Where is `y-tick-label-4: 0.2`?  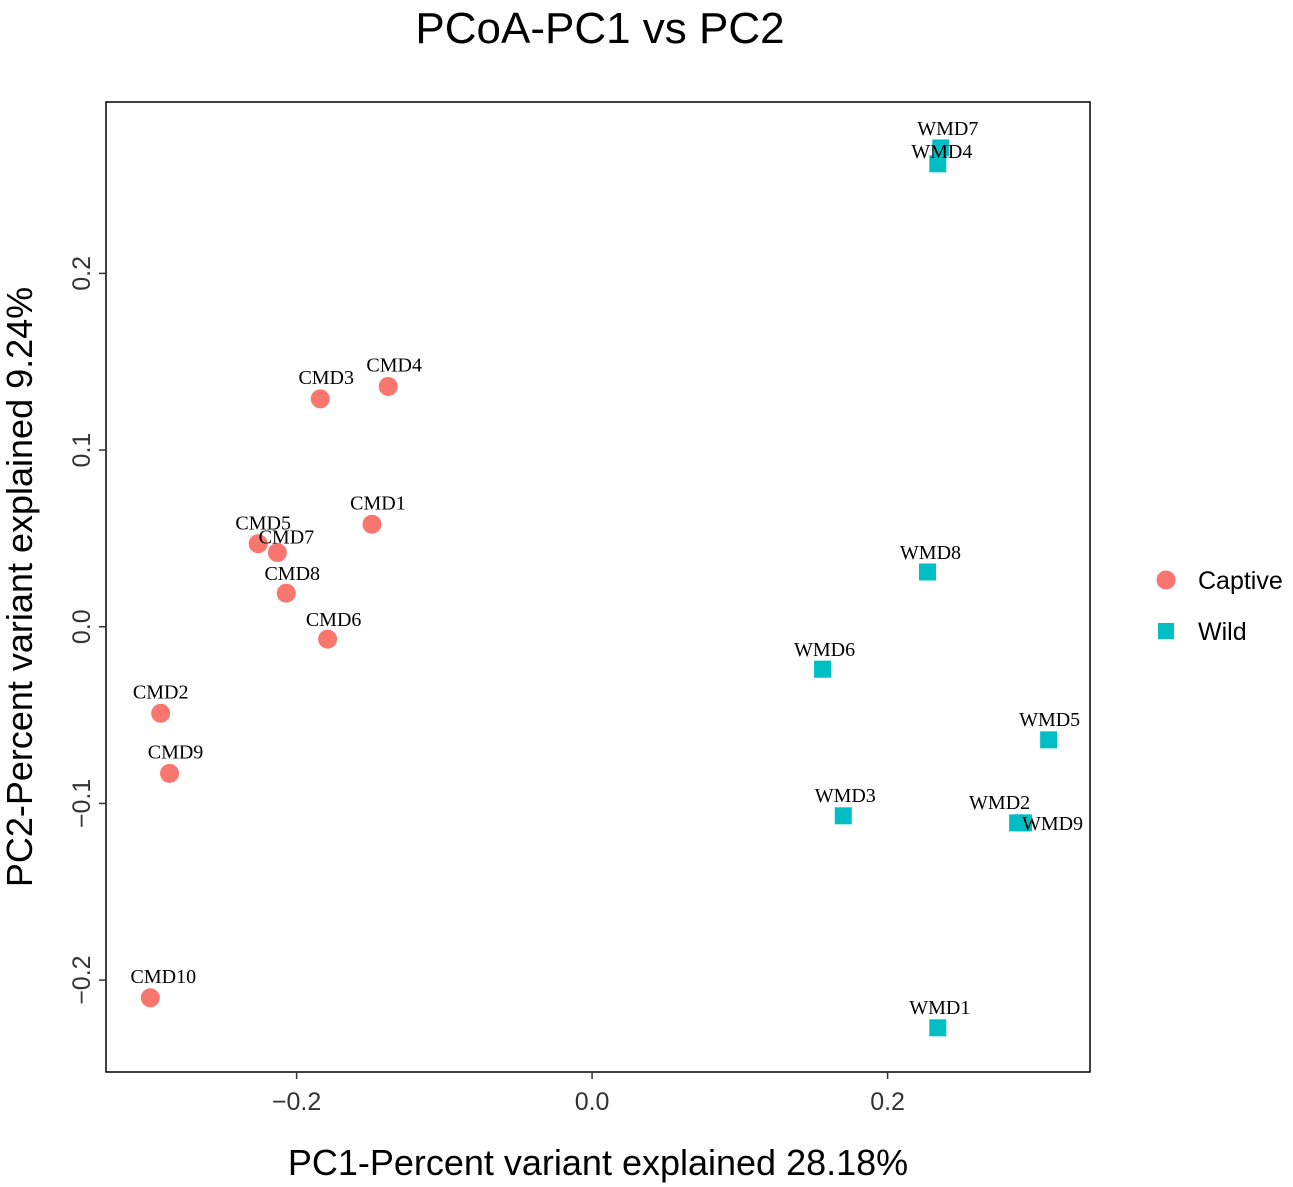
y-tick-label-4: 0.2 is located at coordinates (82, 273).